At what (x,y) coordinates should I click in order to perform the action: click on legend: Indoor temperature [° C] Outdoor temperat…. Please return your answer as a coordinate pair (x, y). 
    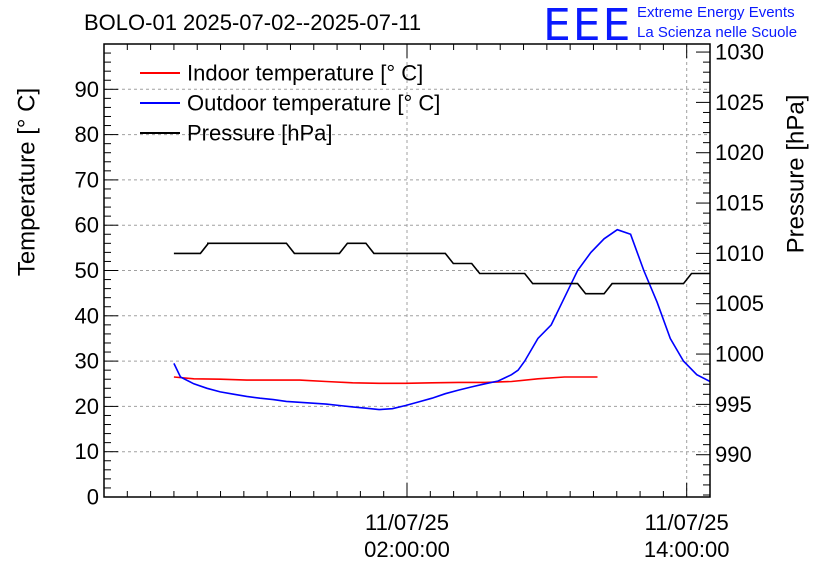
    Looking at the image, I should click on (290, 103).